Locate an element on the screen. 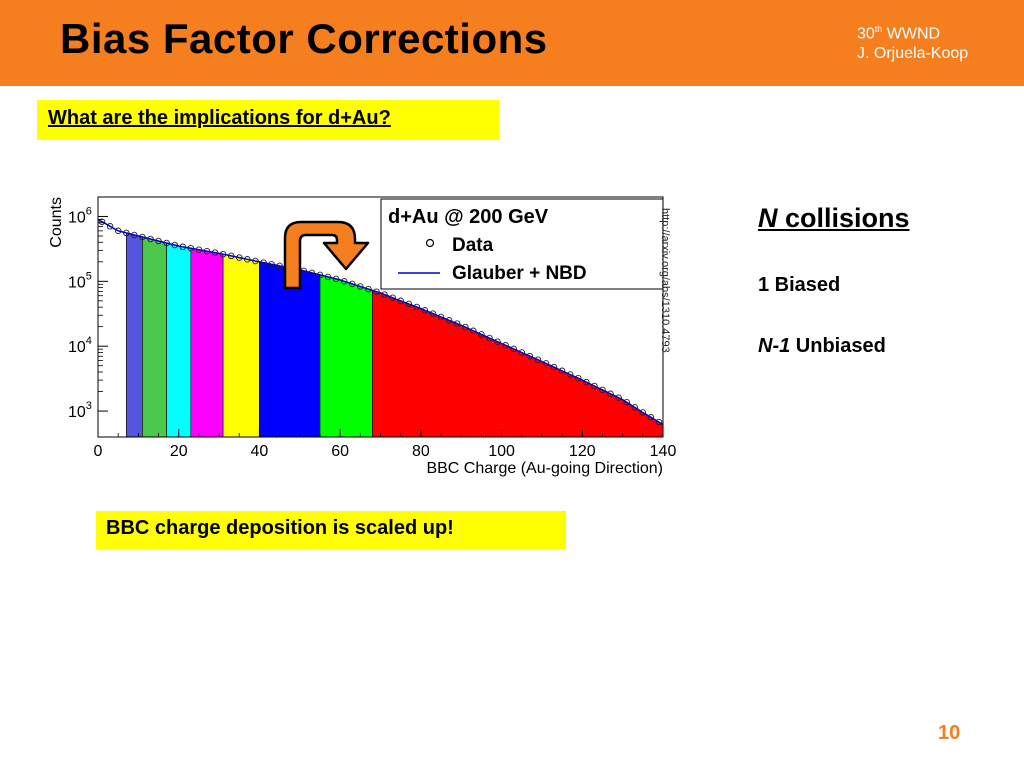 The width and height of the screenshot is (1024, 768). question-text: What are the implications for d+Au? is located at coordinates (219, 118).